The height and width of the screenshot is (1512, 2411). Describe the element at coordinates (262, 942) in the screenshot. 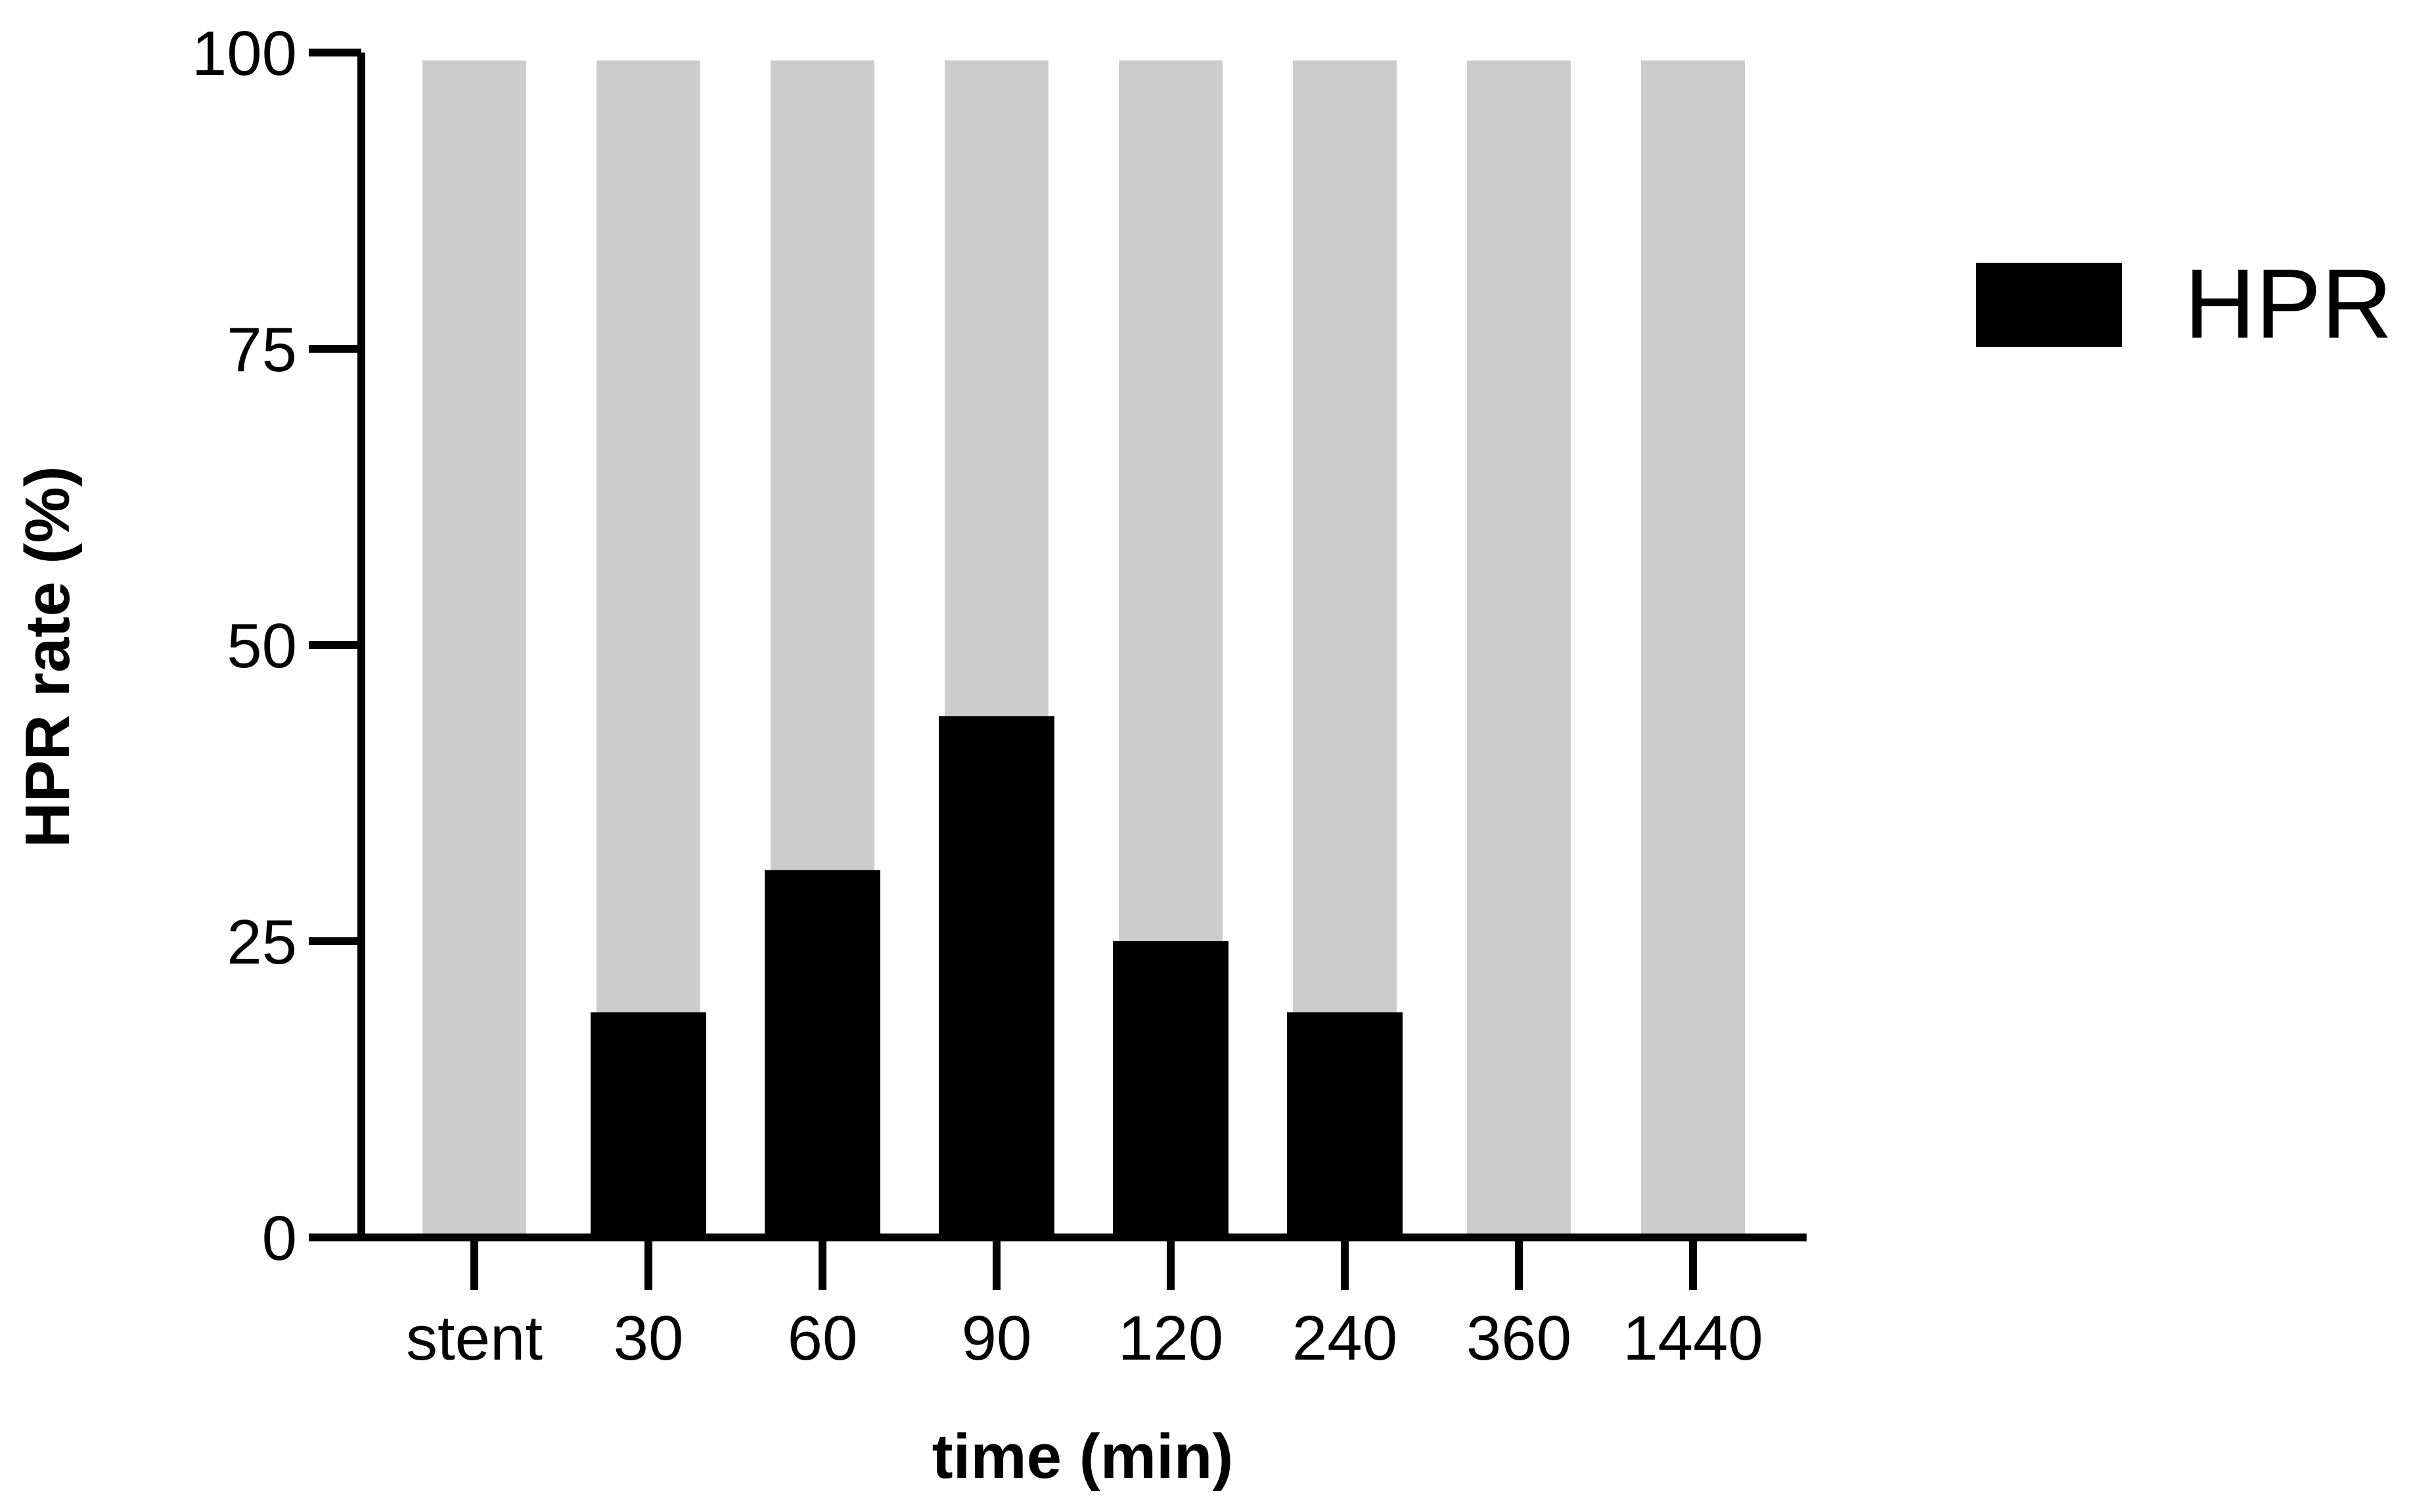

I see `y-tick-label: 25` at that location.